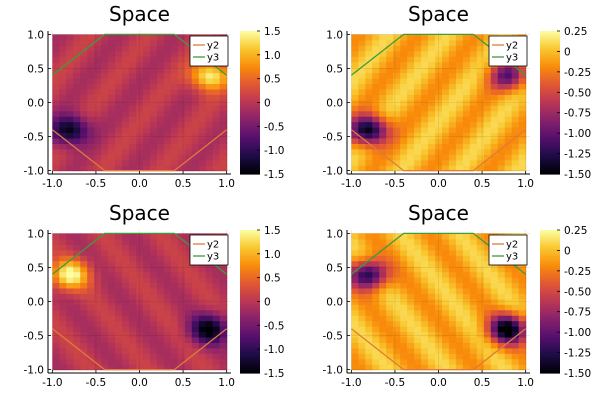 This screenshot has height=400, width=600. Describe the element at coordinates (274, 350) in the screenshot. I see `colorbar-tick-label: -1.0` at that location.